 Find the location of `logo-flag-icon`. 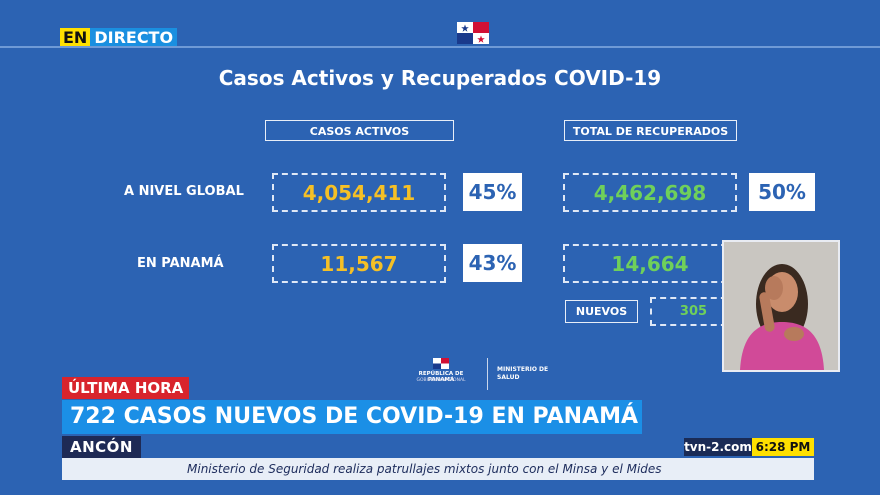

logo-flag-icon is located at coordinates (441, 363).